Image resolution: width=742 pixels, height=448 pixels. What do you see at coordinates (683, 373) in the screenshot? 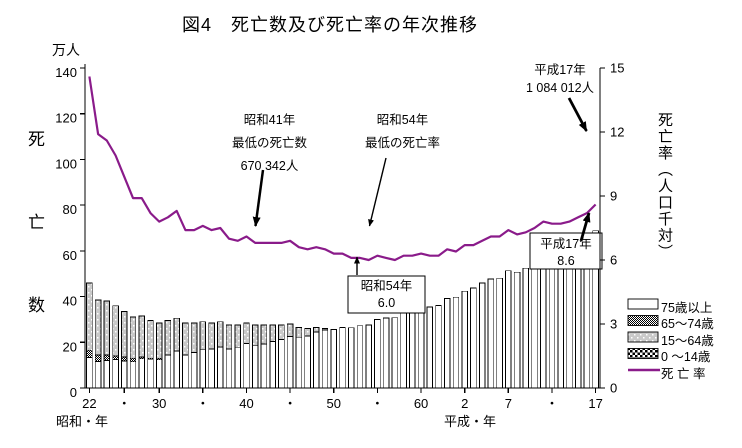
I see `legend-label-rate: 死 亡 率` at bounding box center [683, 373].